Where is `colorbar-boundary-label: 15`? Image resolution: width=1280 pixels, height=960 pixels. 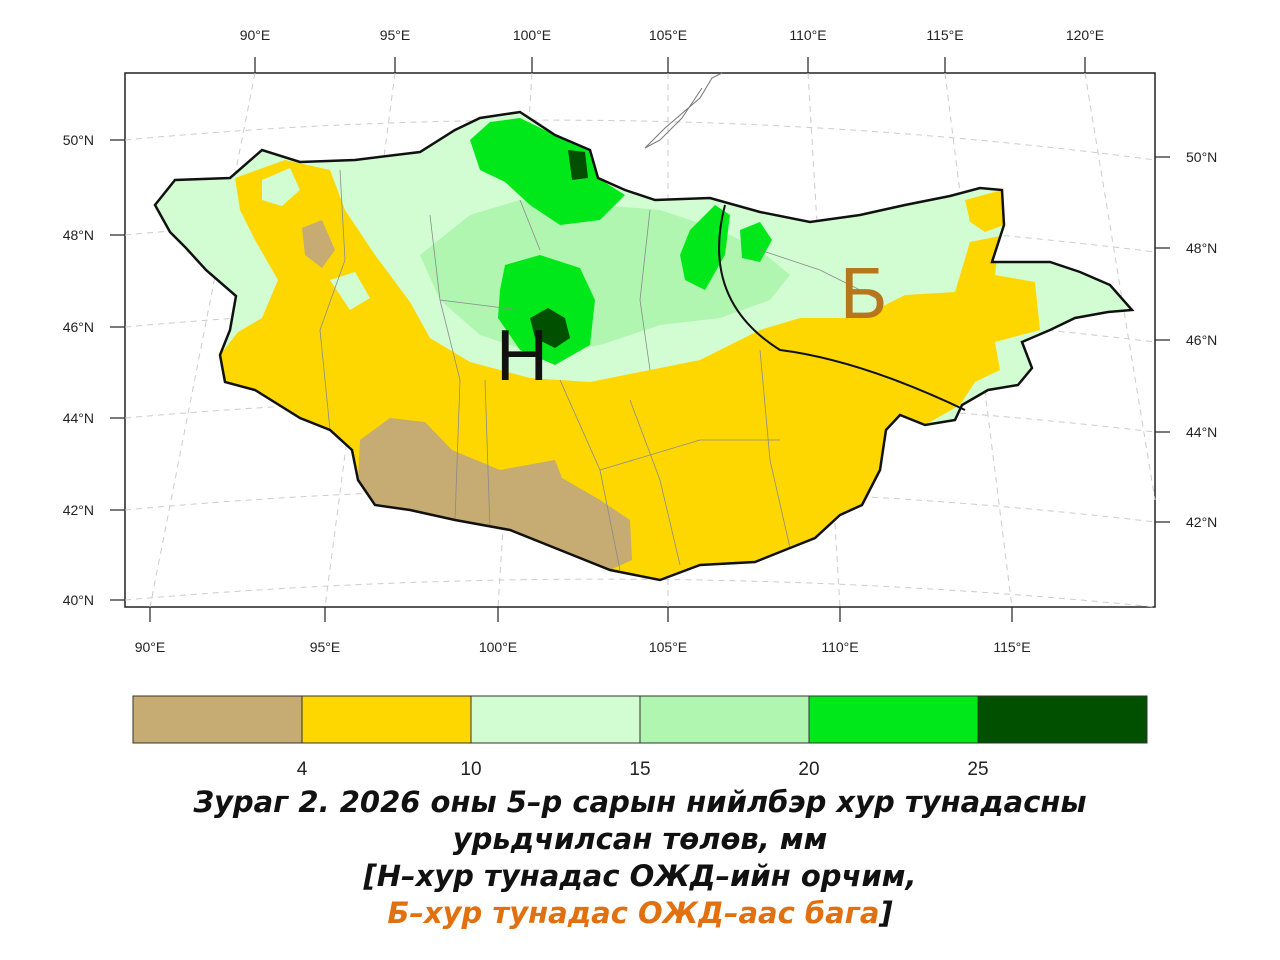
colorbar-boundary-label: 15 is located at coordinates (639, 769).